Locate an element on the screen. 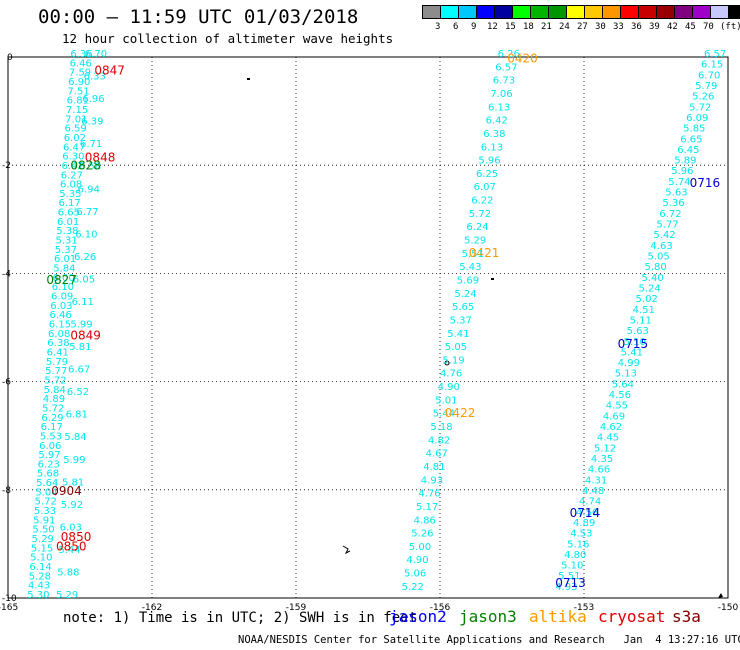 This screenshot has height=650, width=740. scale-label: 33 is located at coordinates (618, 27).